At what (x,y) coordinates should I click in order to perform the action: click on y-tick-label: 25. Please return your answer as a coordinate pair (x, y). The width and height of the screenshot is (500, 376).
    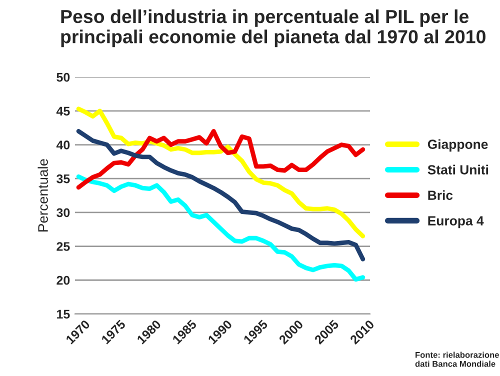
    Looking at the image, I should click on (63, 246).